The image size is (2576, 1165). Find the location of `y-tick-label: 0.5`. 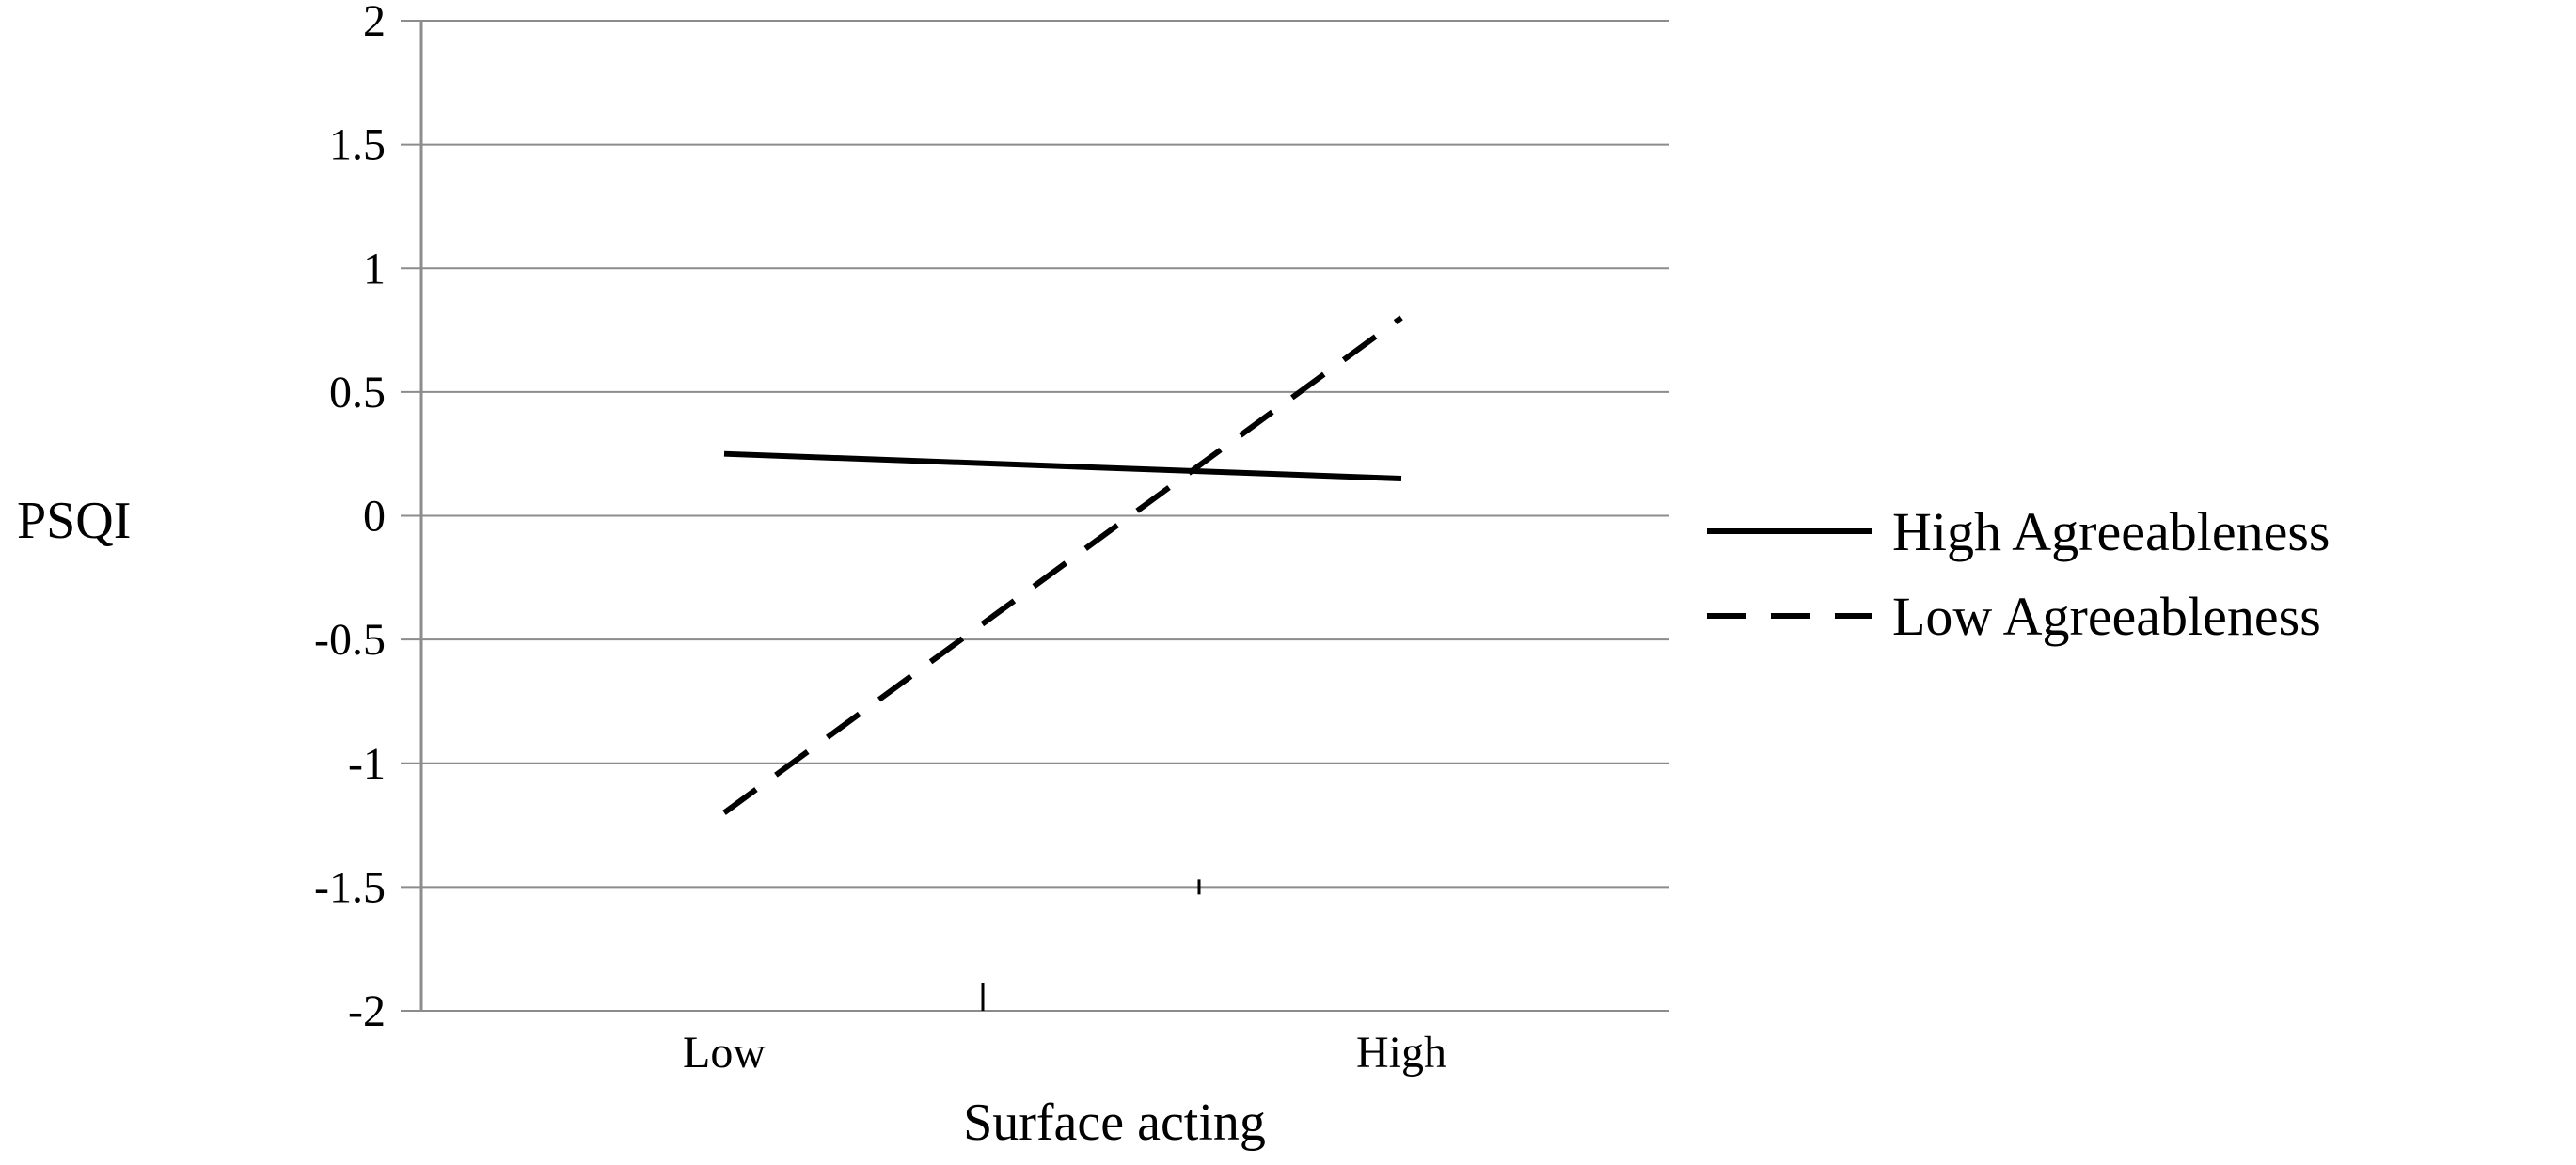

y-tick-label: 0.5 is located at coordinates (357, 392).